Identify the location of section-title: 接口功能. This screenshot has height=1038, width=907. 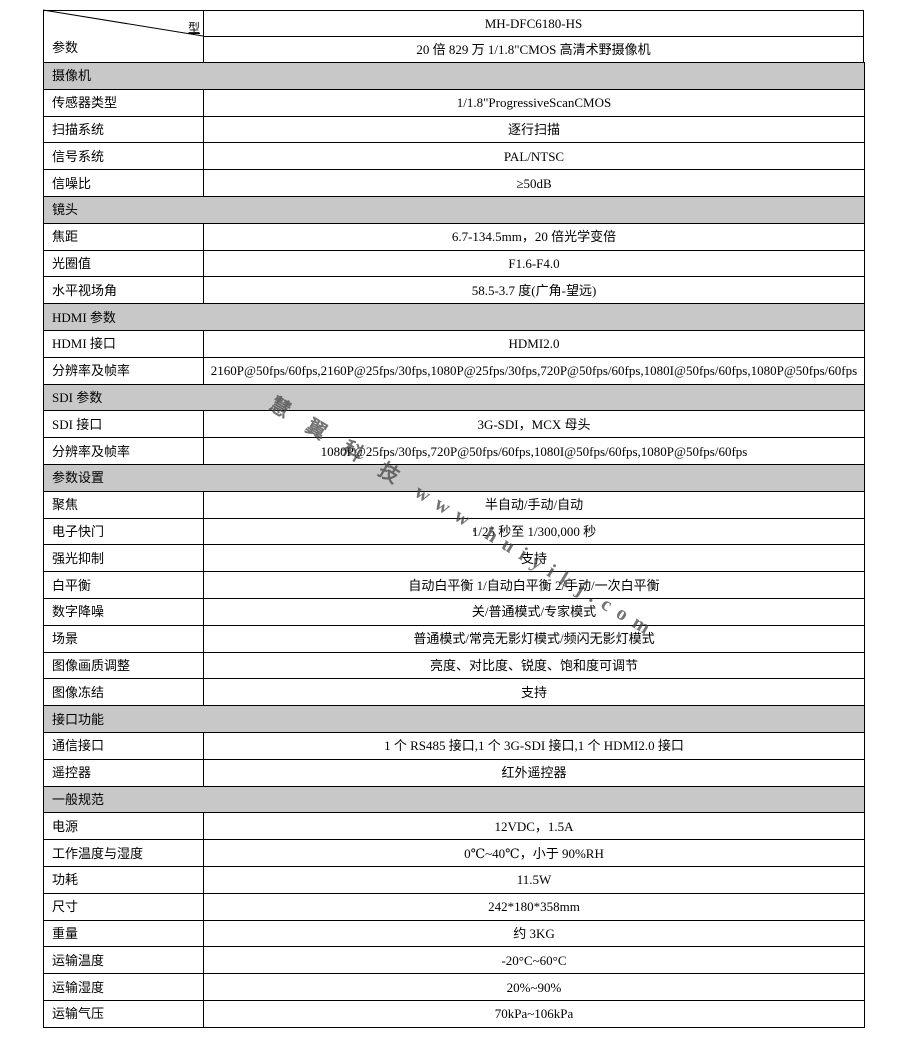
(454, 719).